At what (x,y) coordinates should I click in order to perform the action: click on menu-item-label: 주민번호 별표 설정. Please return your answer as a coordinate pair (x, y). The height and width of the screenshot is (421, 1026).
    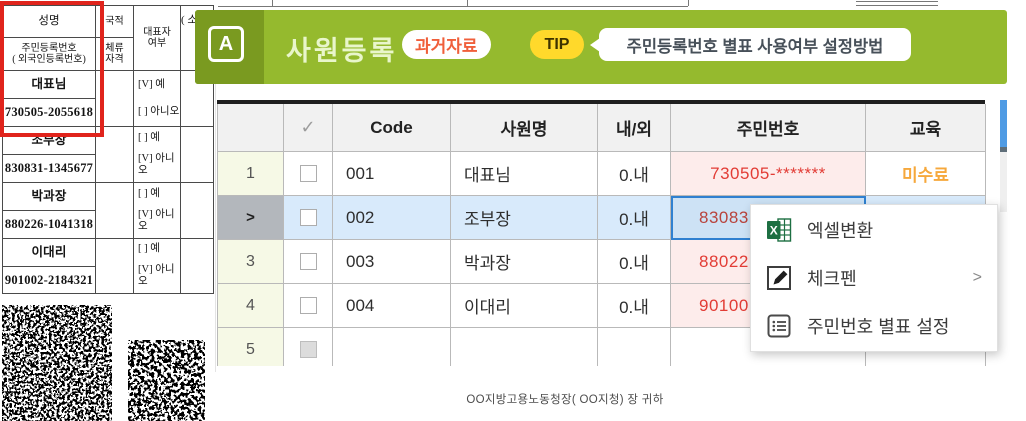
    Looking at the image, I should click on (878, 327).